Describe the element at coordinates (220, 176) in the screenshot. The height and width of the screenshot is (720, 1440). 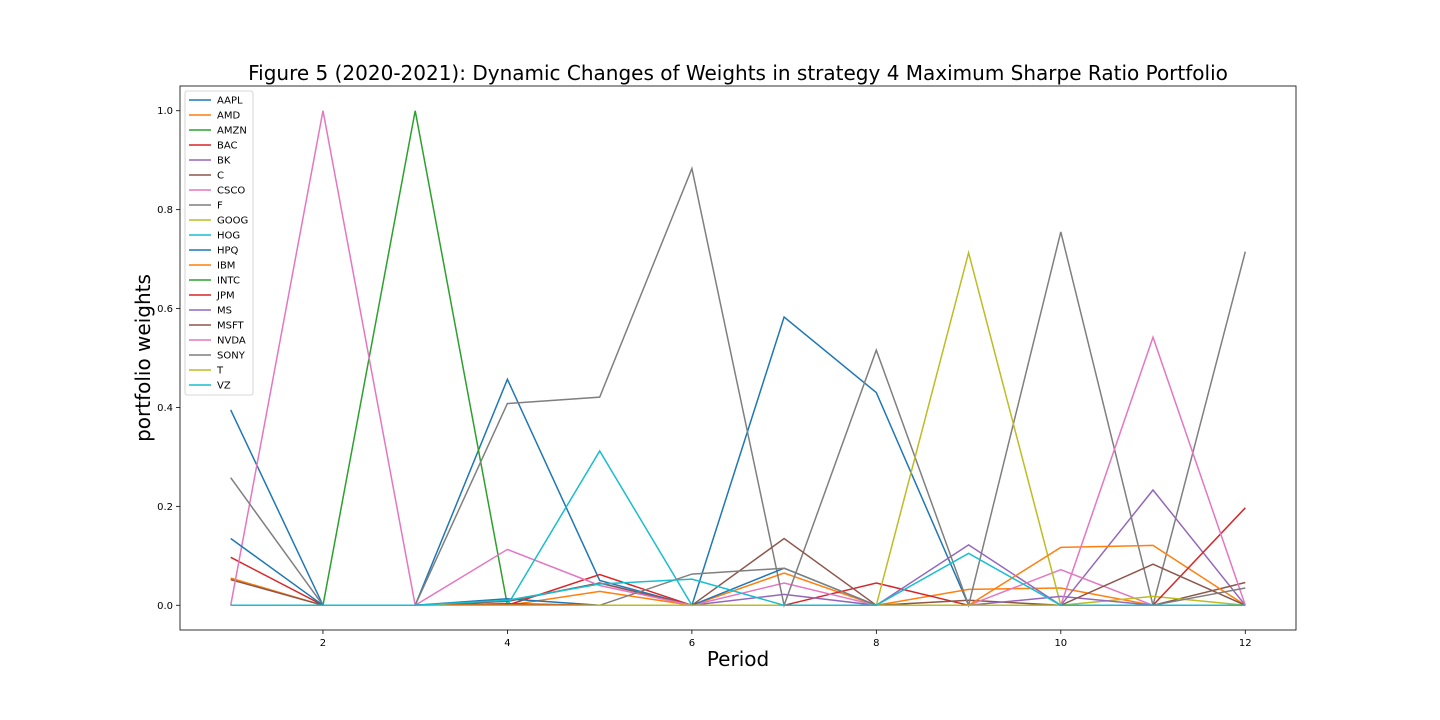
I see `legend-label-c: C` at that location.